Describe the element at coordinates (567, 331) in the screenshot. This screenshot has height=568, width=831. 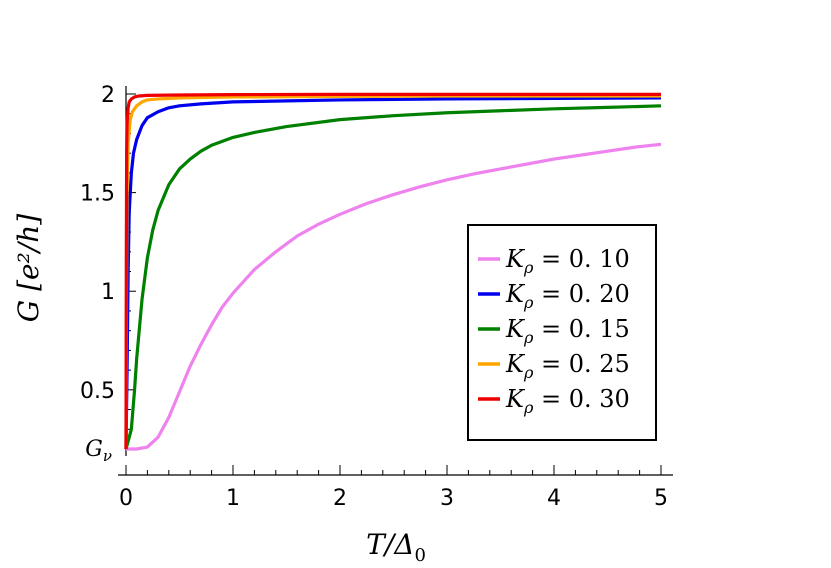
I see `legend-label-2: Kρ = 0. 15` at that location.